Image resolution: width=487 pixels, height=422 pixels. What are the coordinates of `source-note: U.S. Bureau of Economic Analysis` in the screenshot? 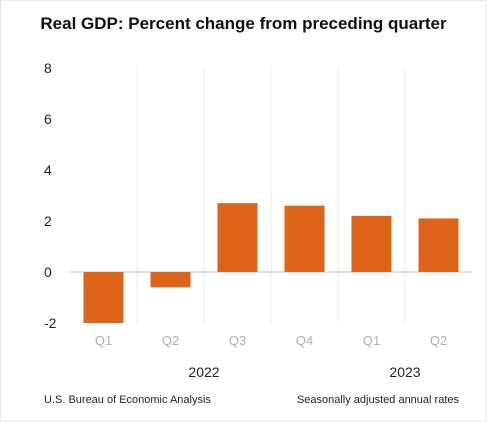 It's located at (127, 400).